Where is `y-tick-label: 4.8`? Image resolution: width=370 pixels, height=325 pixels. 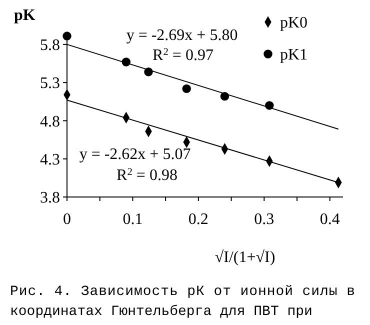
y-tick-label: 4.8 is located at coordinates (50, 121).